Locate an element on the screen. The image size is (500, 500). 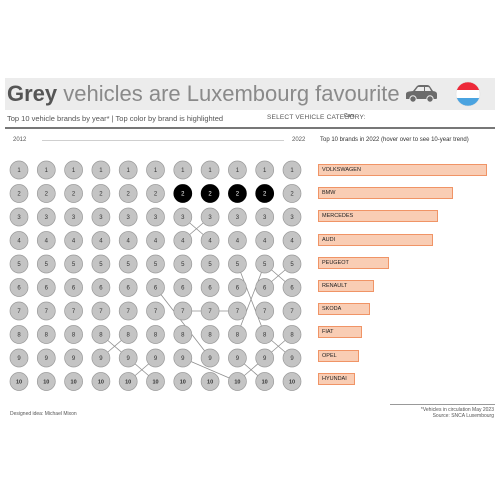
bar-renault is located at coordinates (346, 286).